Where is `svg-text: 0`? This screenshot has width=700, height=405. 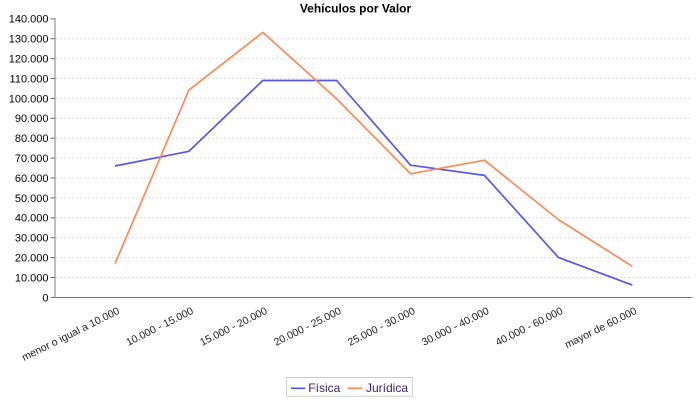
svg-text: 0 is located at coordinates (45, 298).